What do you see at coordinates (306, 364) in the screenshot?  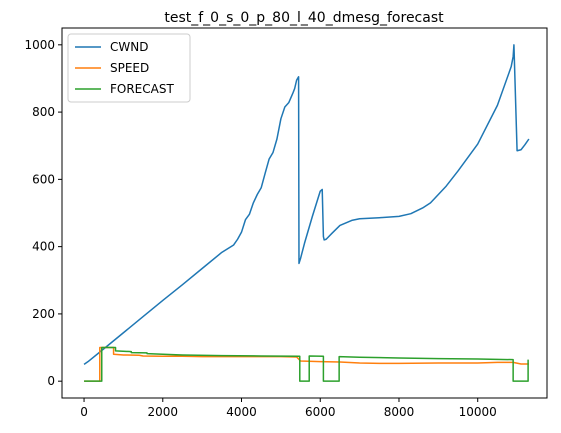 I see `series-line-forecast` at bounding box center [306, 364].